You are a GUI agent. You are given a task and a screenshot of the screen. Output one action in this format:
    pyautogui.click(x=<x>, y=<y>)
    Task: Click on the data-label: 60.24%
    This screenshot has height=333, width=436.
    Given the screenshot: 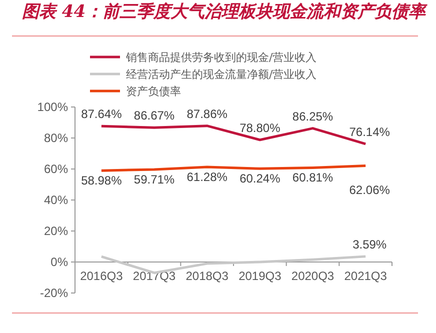 What is the action you would take?
    pyautogui.click(x=260, y=179)
    